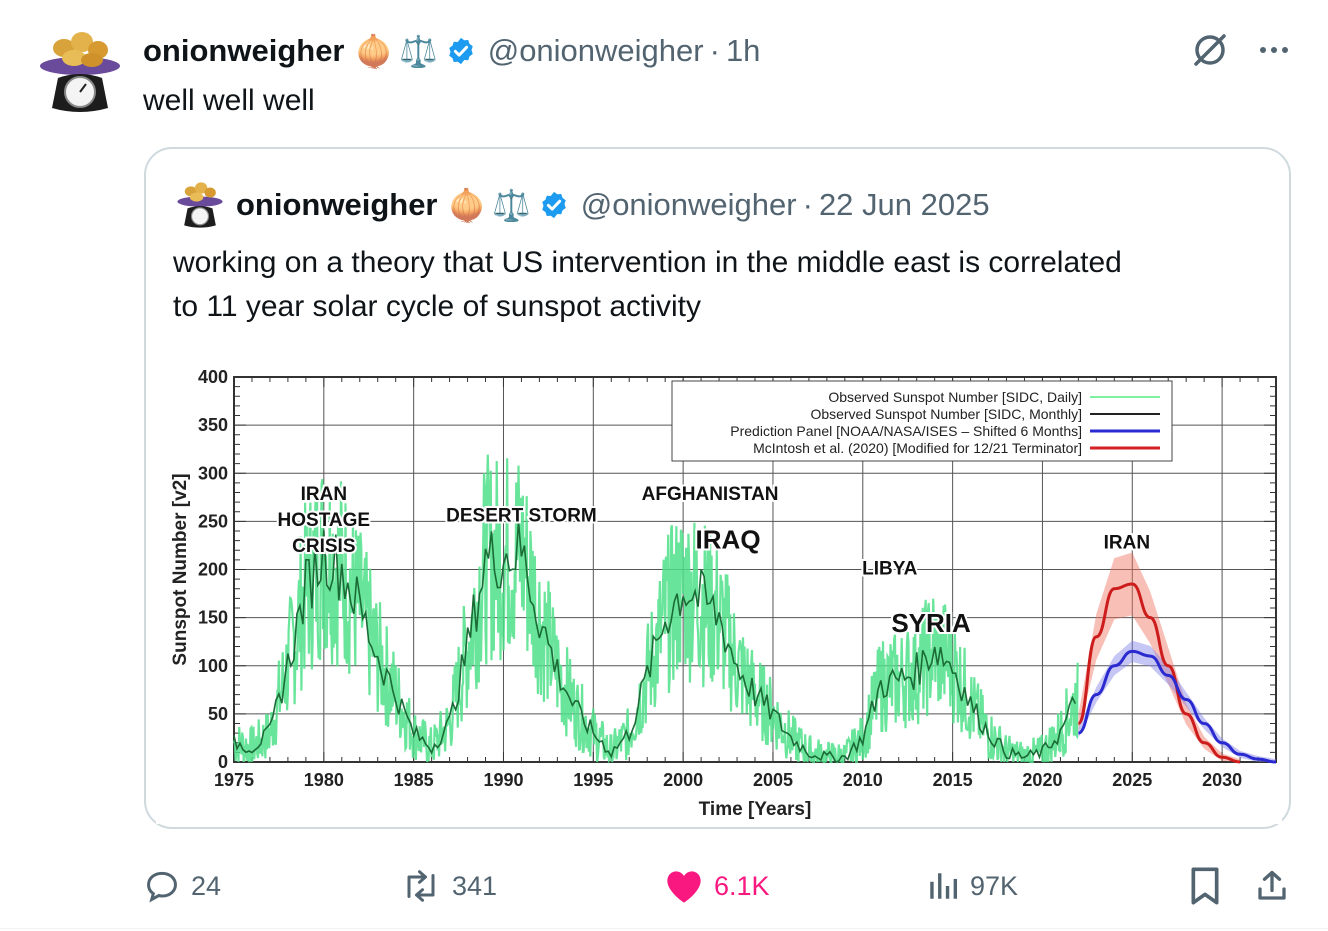 This screenshot has height=931, width=1328. What do you see at coordinates (182, 886) in the screenshot?
I see `reply-button: 24` at bounding box center [182, 886].